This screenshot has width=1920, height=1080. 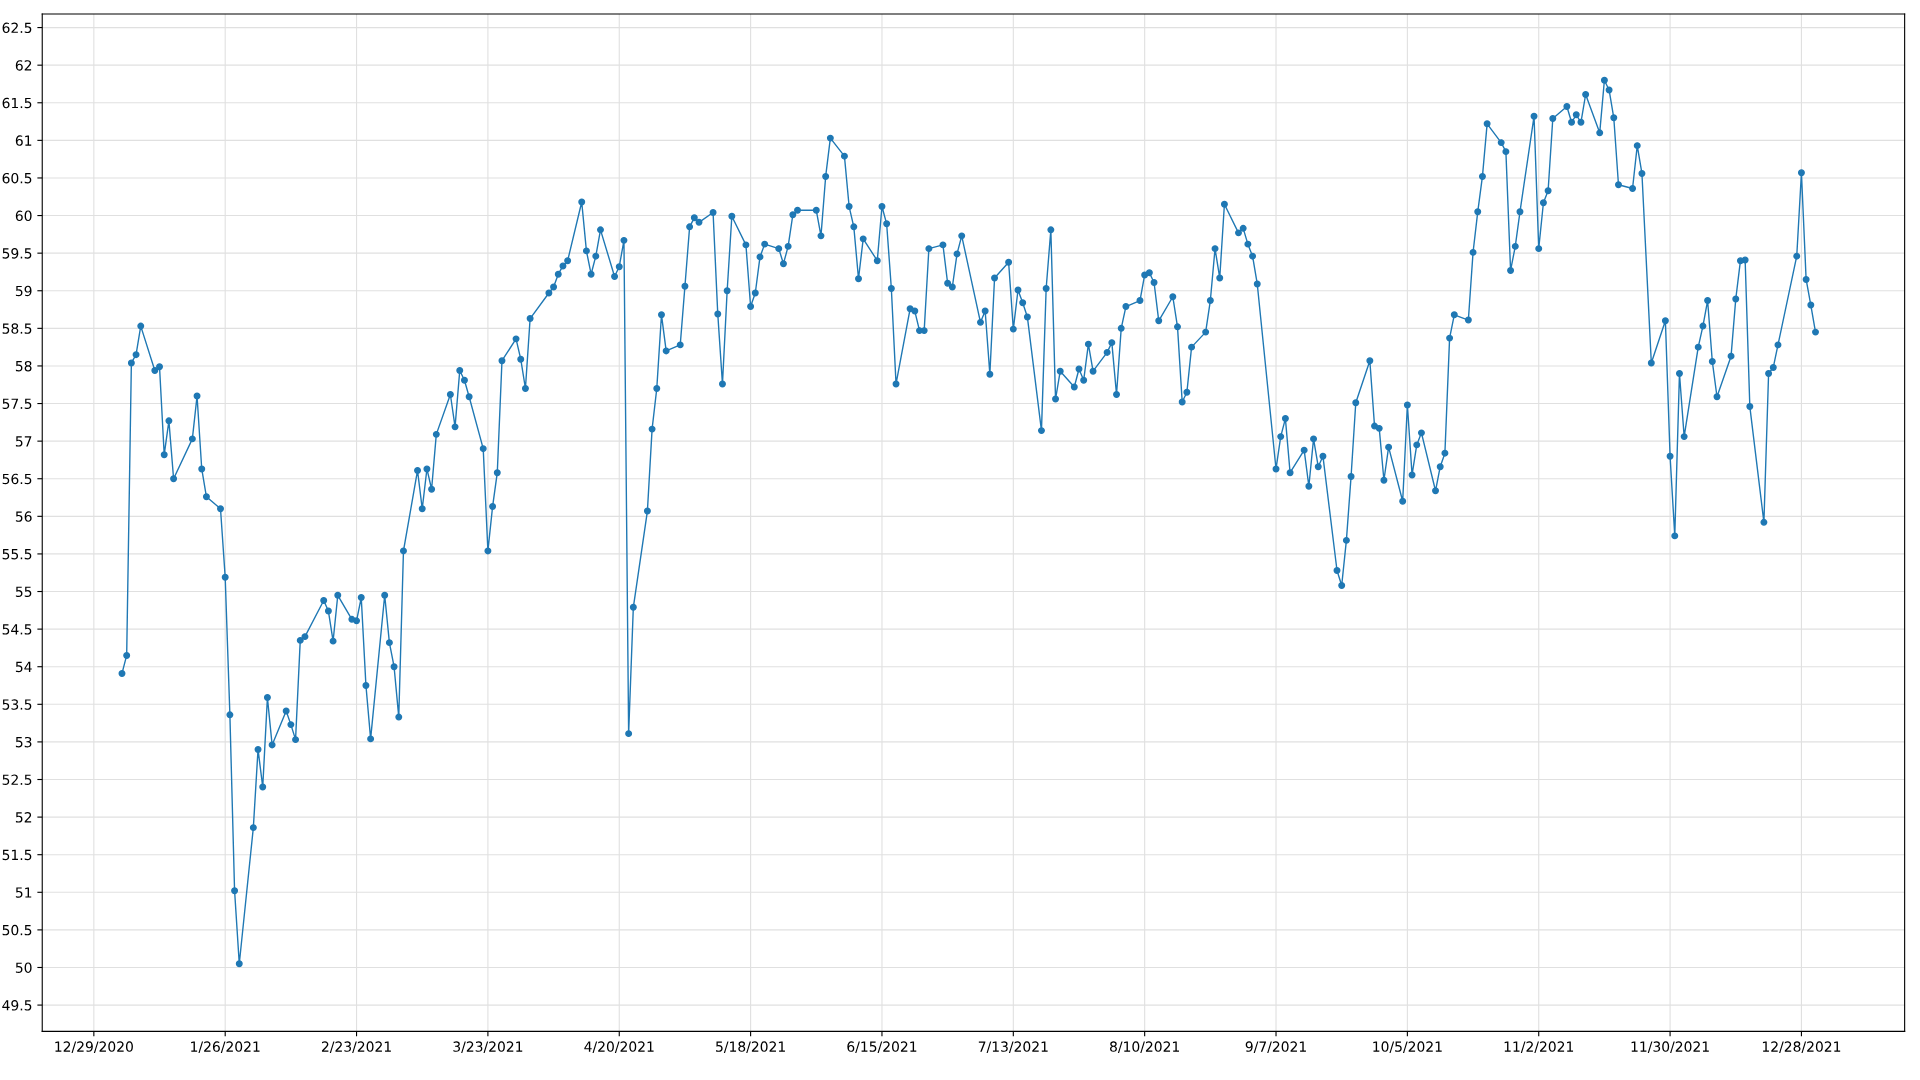 What do you see at coordinates (94, 1047) in the screenshot?
I see `x-tick-label: 12/29/2020` at bounding box center [94, 1047].